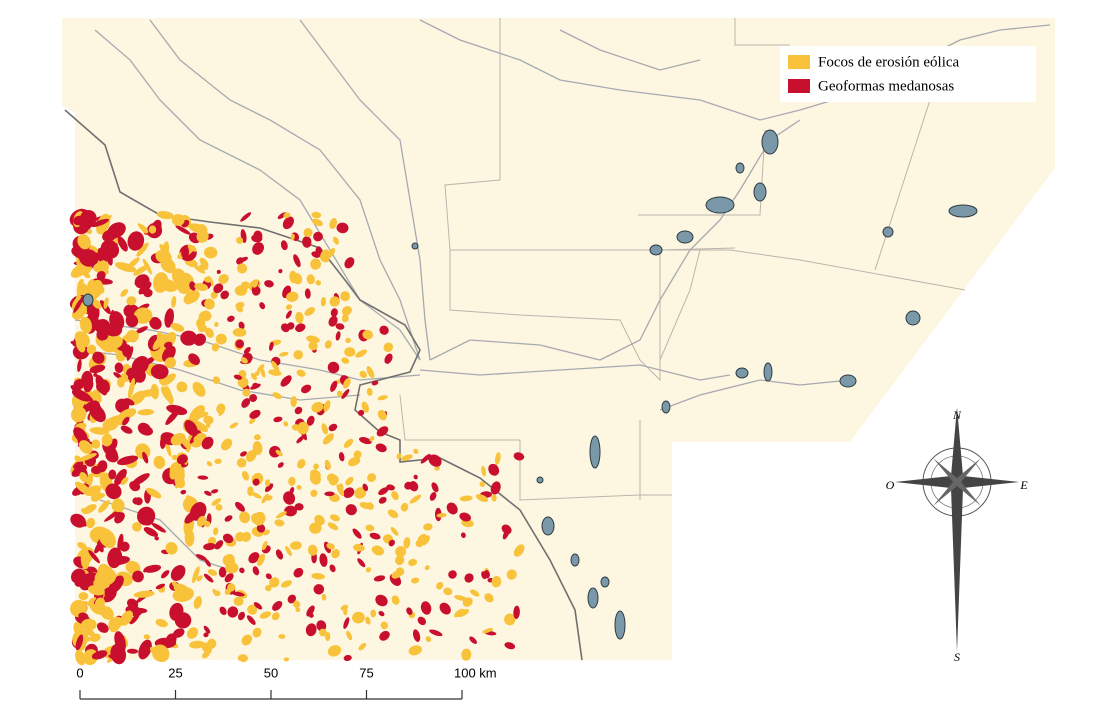 This screenshot has width=1113, height=717. I want to click on legend-label: Geoformas medanosas, so click(886, 86).